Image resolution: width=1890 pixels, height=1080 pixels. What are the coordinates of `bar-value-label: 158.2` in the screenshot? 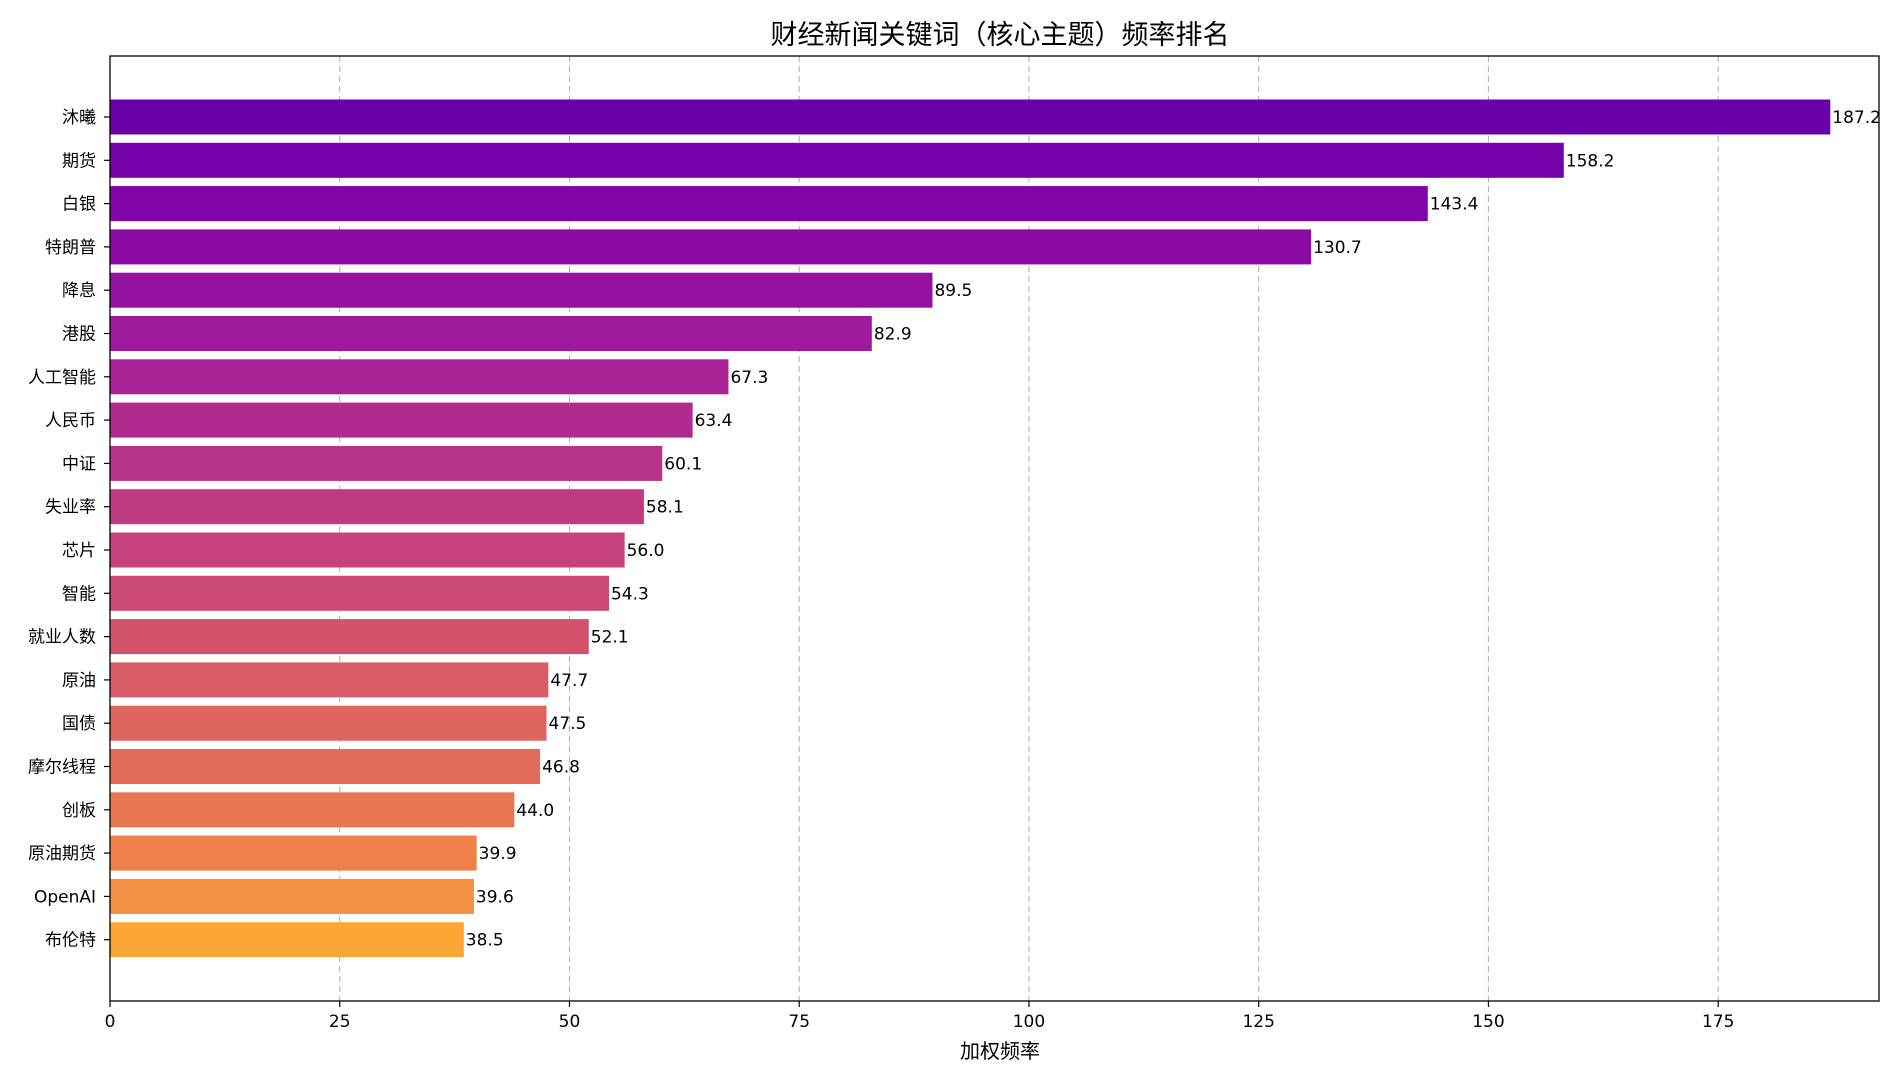 It's located at (1590, 161).